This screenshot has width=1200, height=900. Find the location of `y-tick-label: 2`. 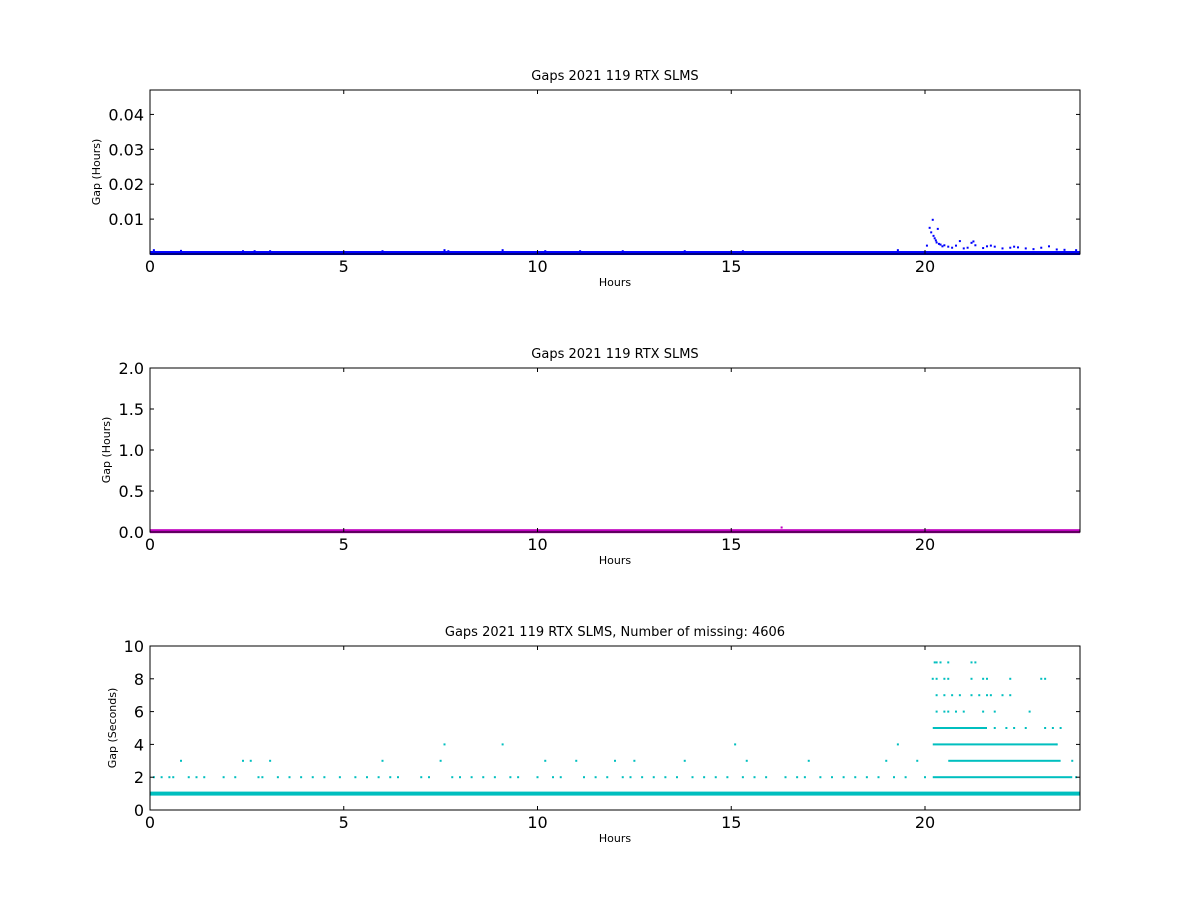

y-tick-label: 2 is located at coordinates (139, 777).